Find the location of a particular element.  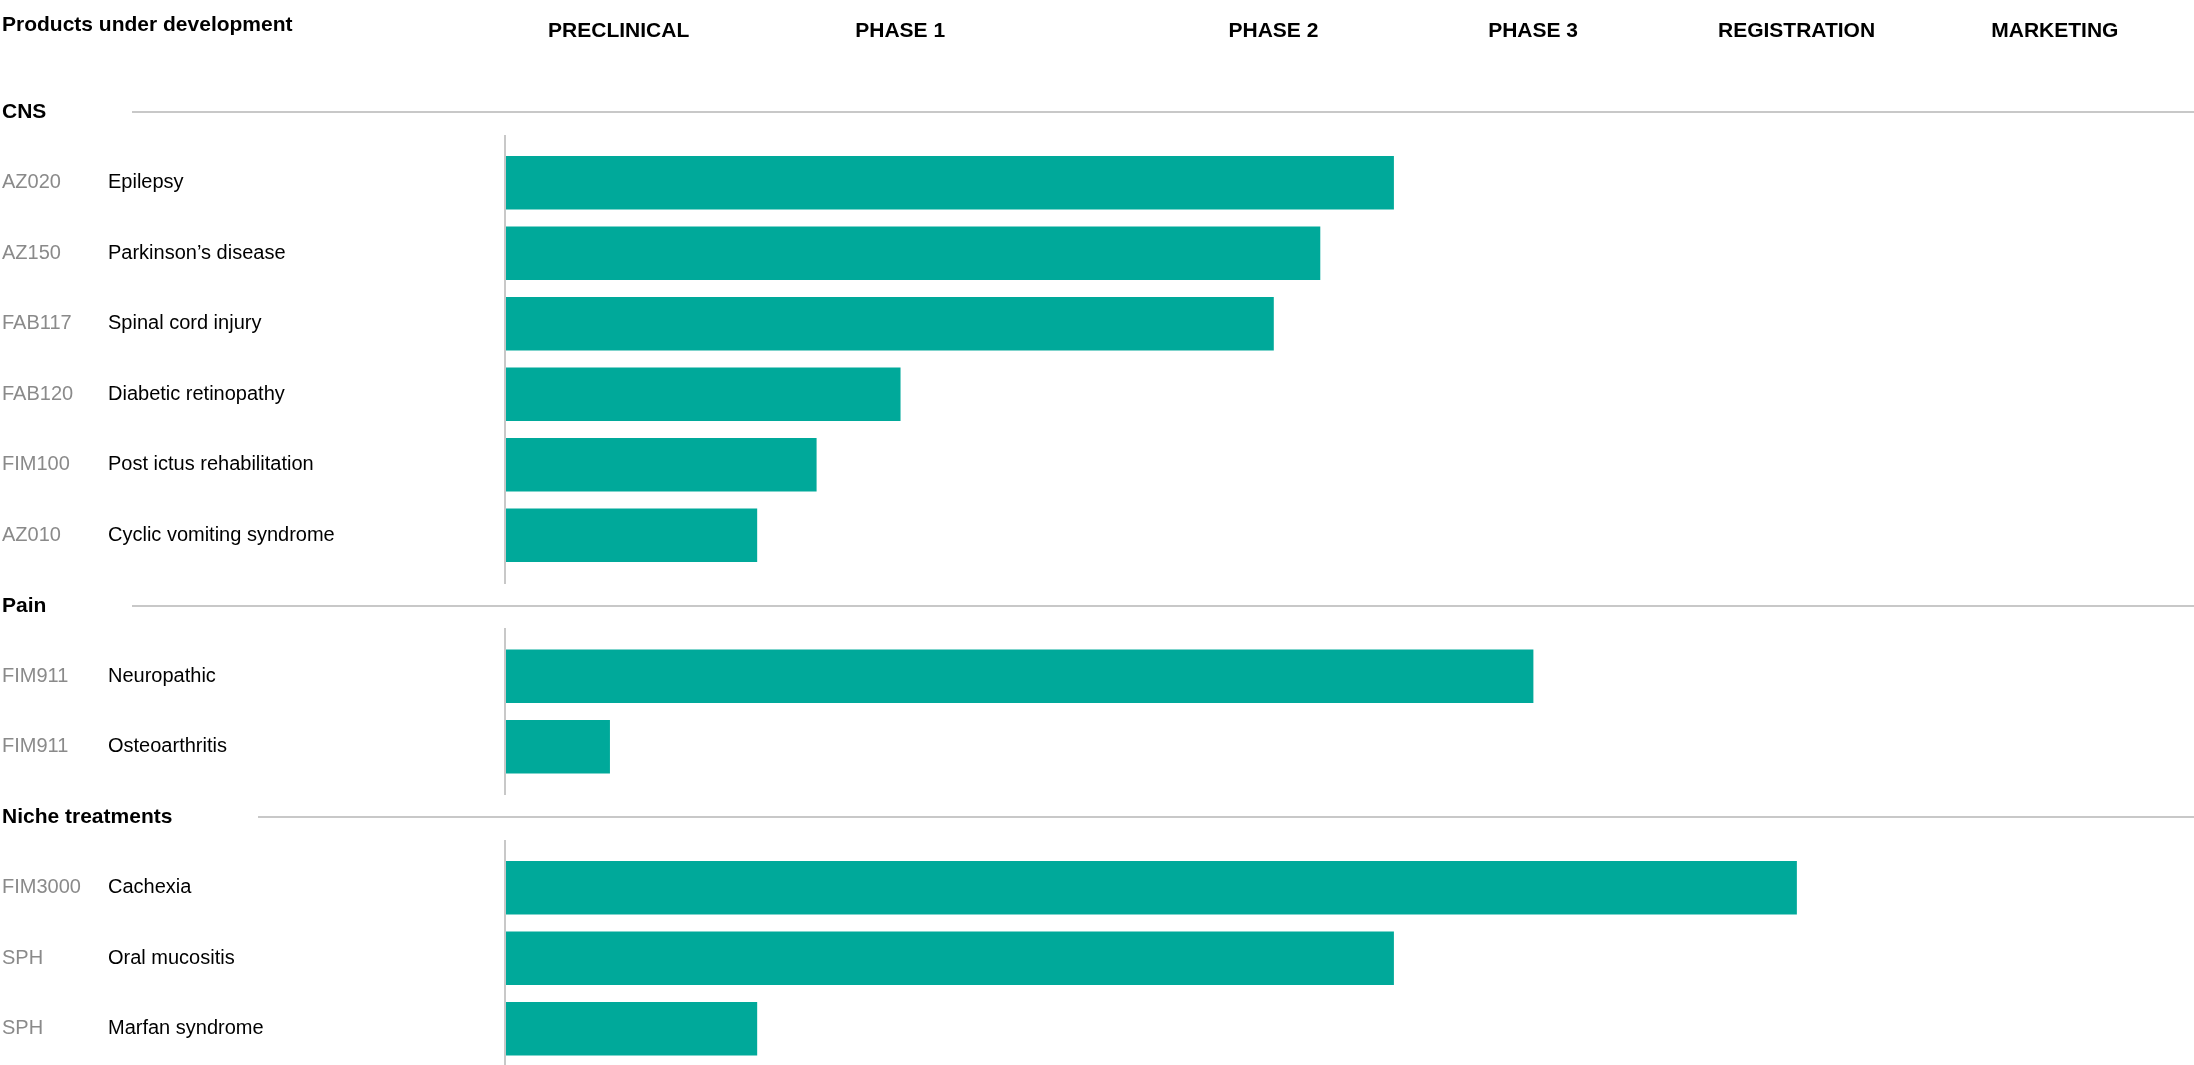

y-tick-label: Pain is located at coordinates (24, 604).